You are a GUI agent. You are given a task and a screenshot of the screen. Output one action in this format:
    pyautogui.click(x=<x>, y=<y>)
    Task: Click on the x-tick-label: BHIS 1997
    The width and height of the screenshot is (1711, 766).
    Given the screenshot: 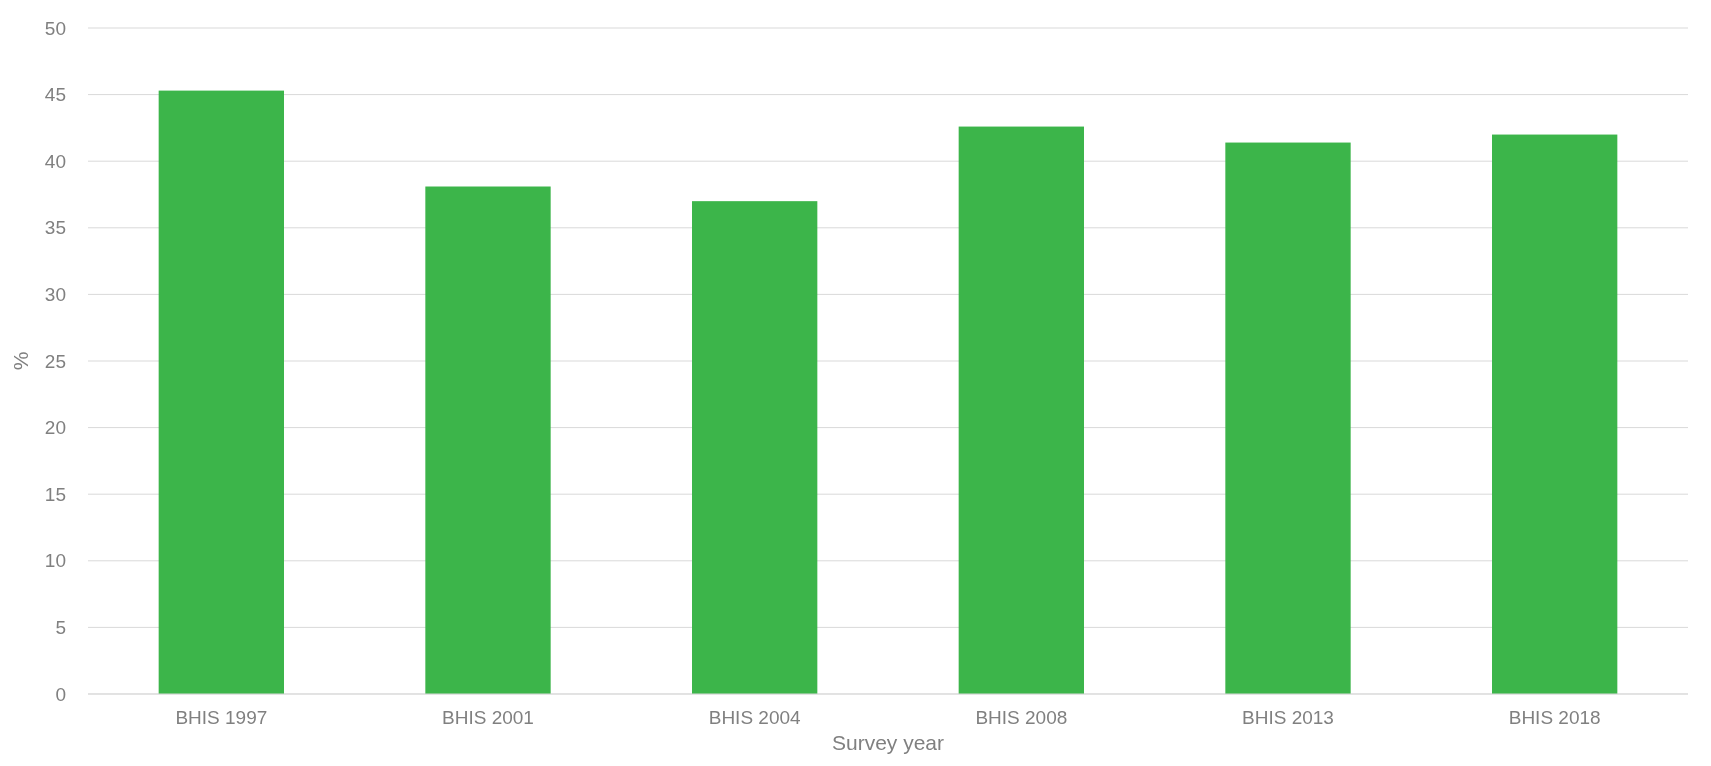 What is the action you would take?
    pyautogui.click(x=221, y=717)
    